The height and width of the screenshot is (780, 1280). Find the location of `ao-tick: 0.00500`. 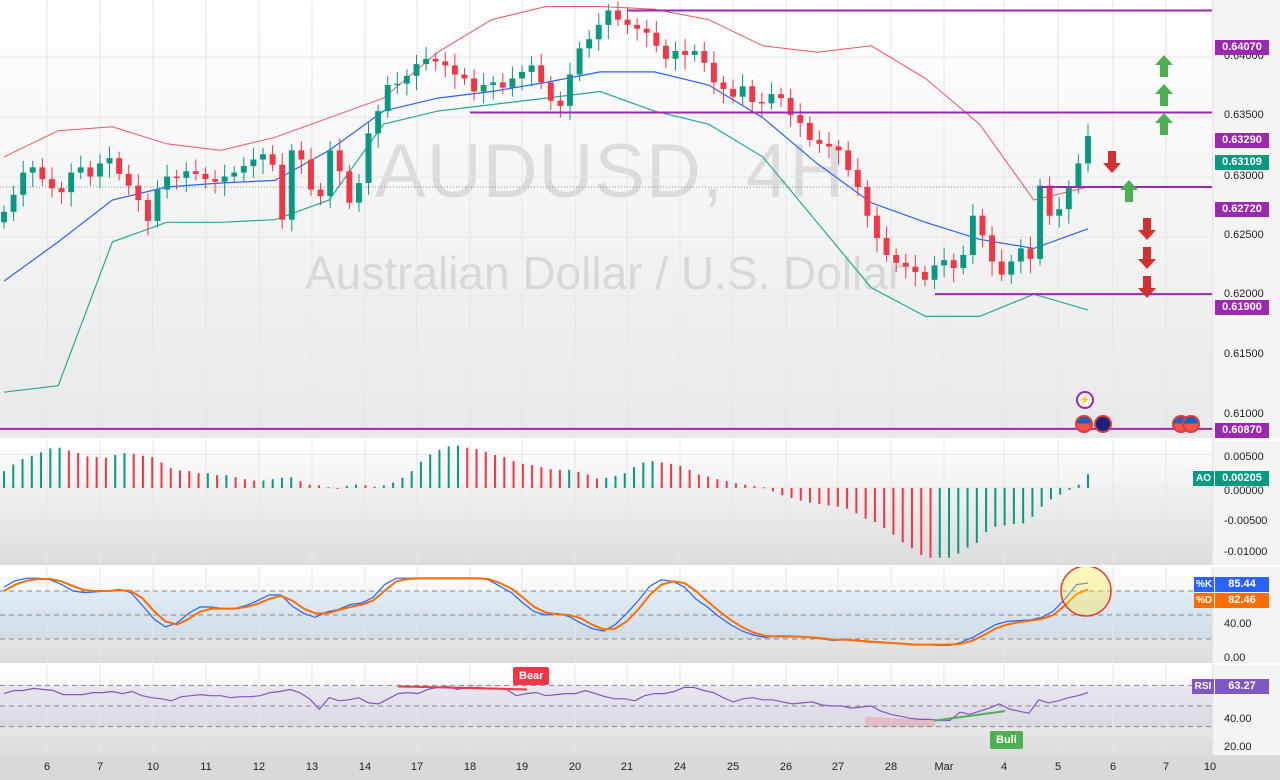

ao-tick: 0.00500 is located at coordinates (1244, 457).